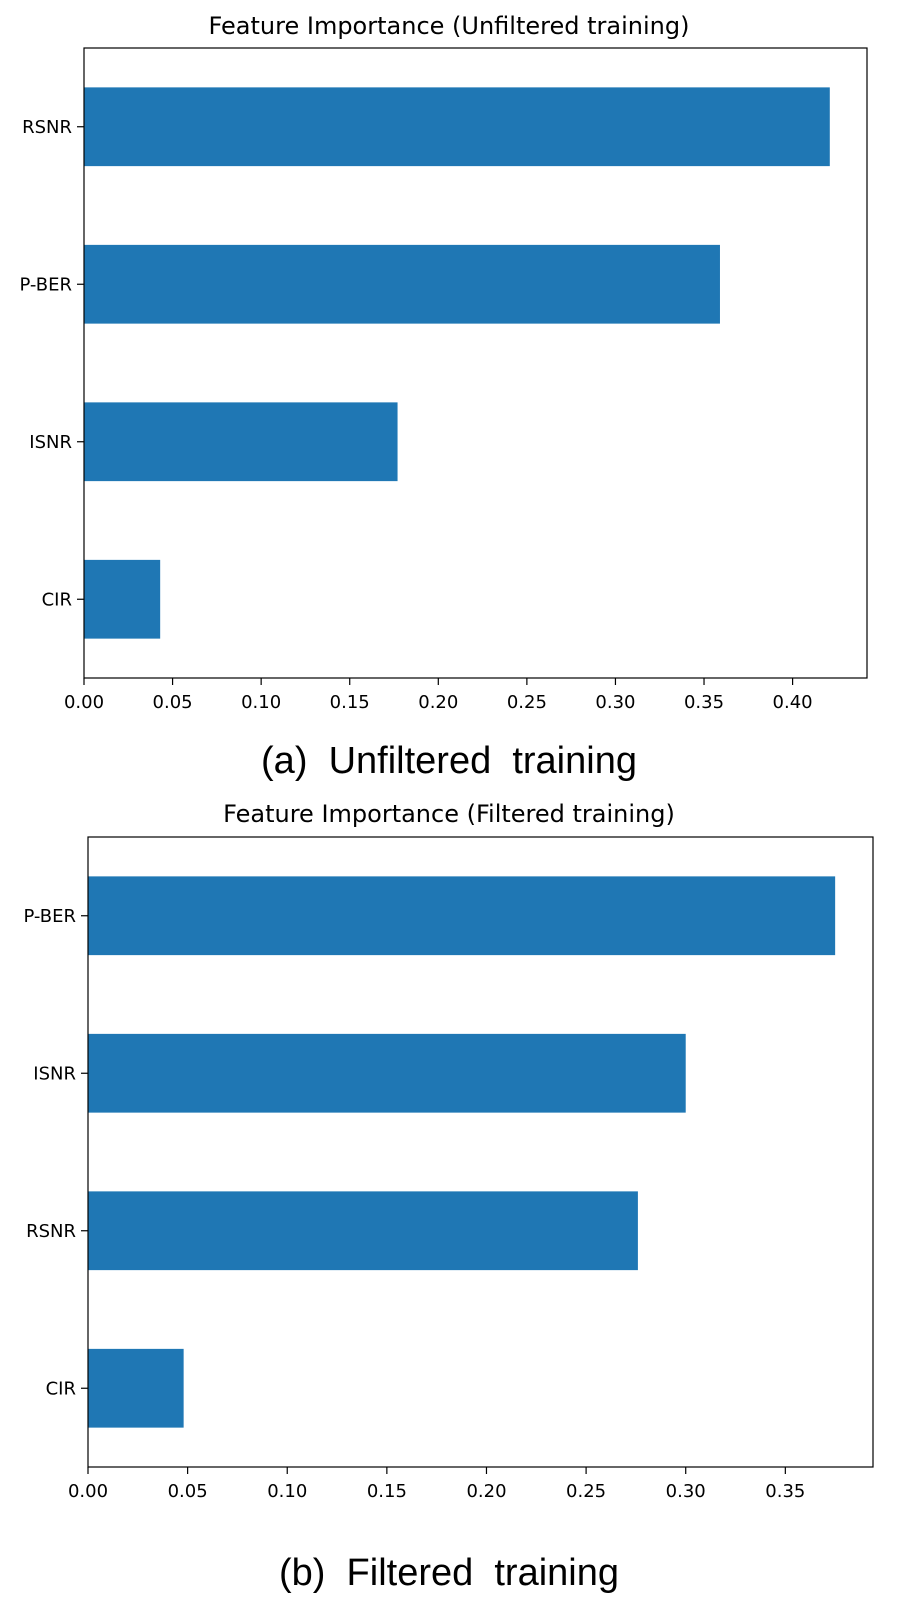  I want to click on chart-title: Feature Importance (Unfiltered training), so click(449, 26).